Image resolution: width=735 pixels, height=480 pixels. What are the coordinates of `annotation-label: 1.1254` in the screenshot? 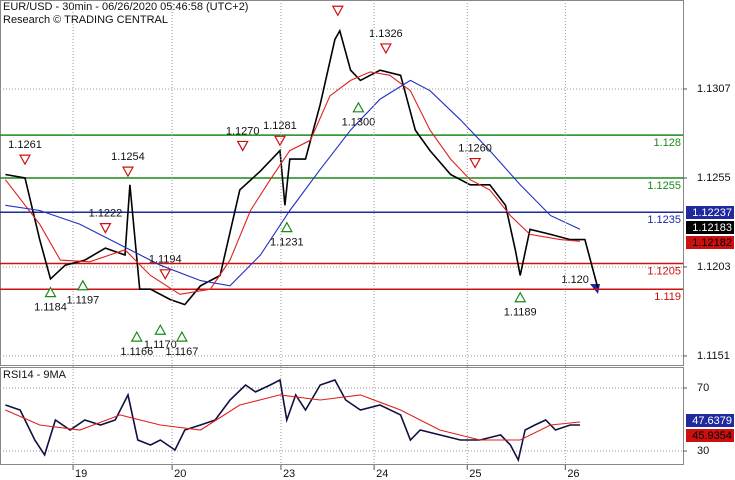 It's located at (128, 157).